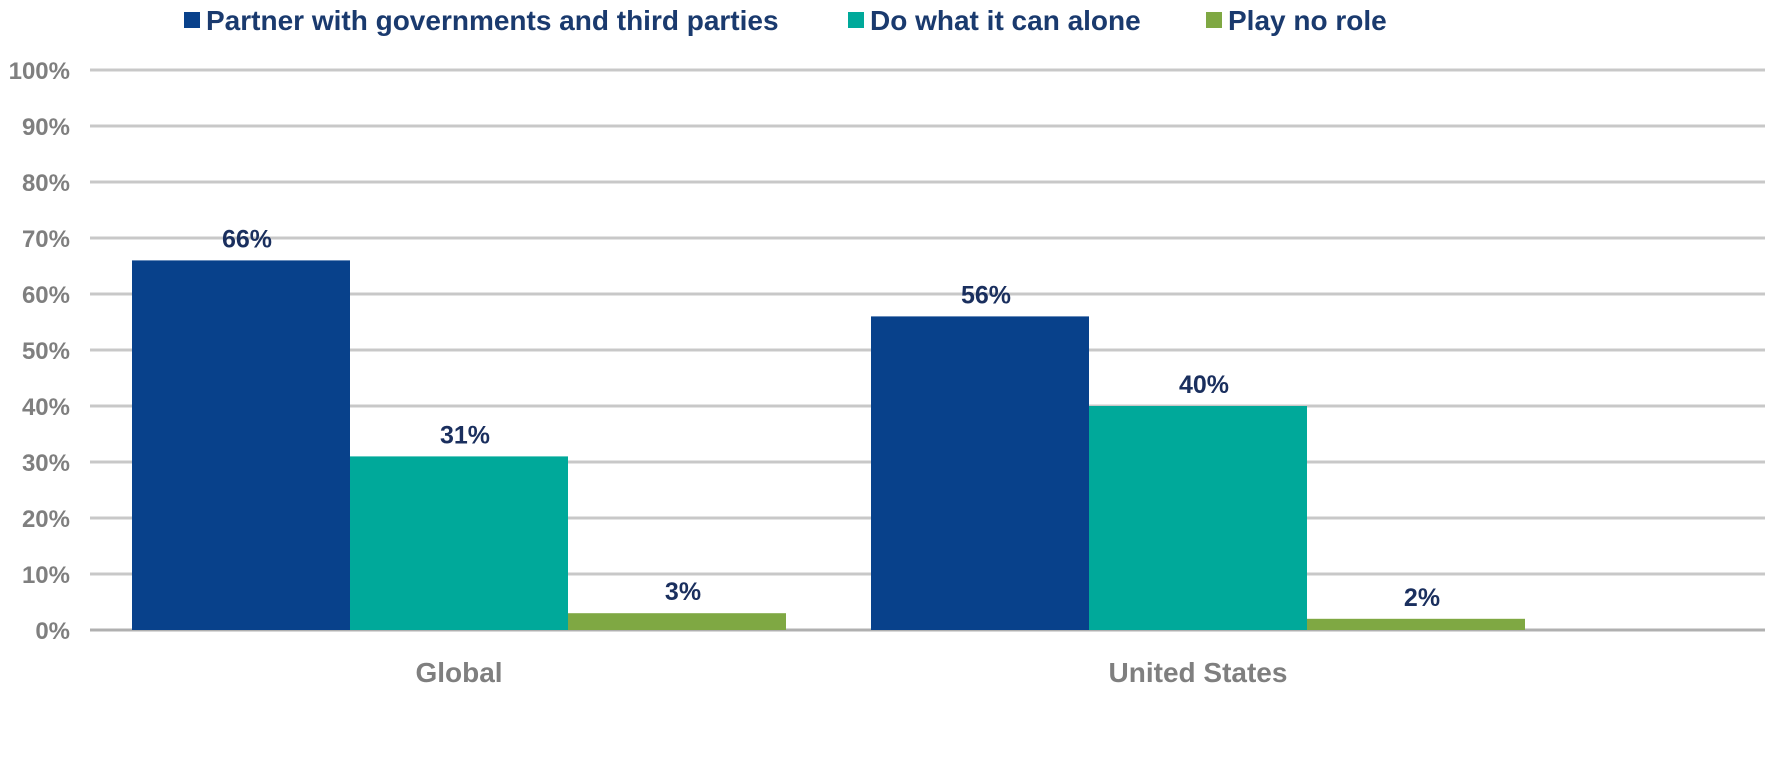 The width and height of the screenshot is (1769, 772). What do you see at coordinates (247, 239) in the screenshot?
I see `data-label: 66%` at bounding box center [247, 239].